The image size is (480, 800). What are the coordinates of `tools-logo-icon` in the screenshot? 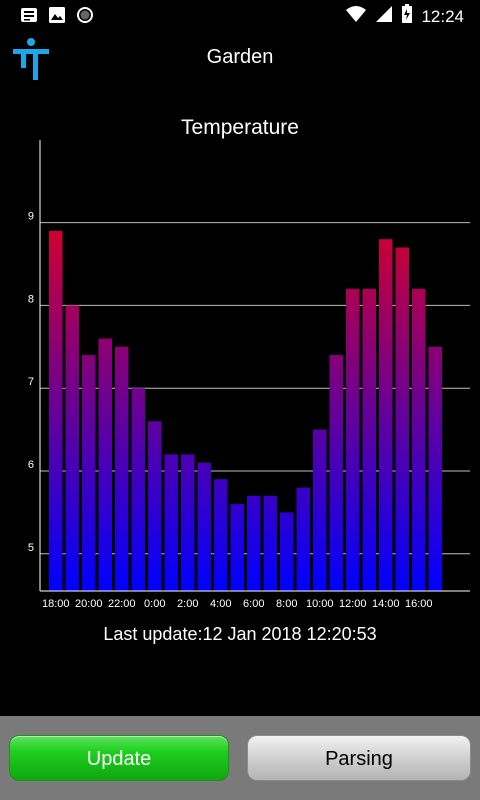 It's located at (31, 58).